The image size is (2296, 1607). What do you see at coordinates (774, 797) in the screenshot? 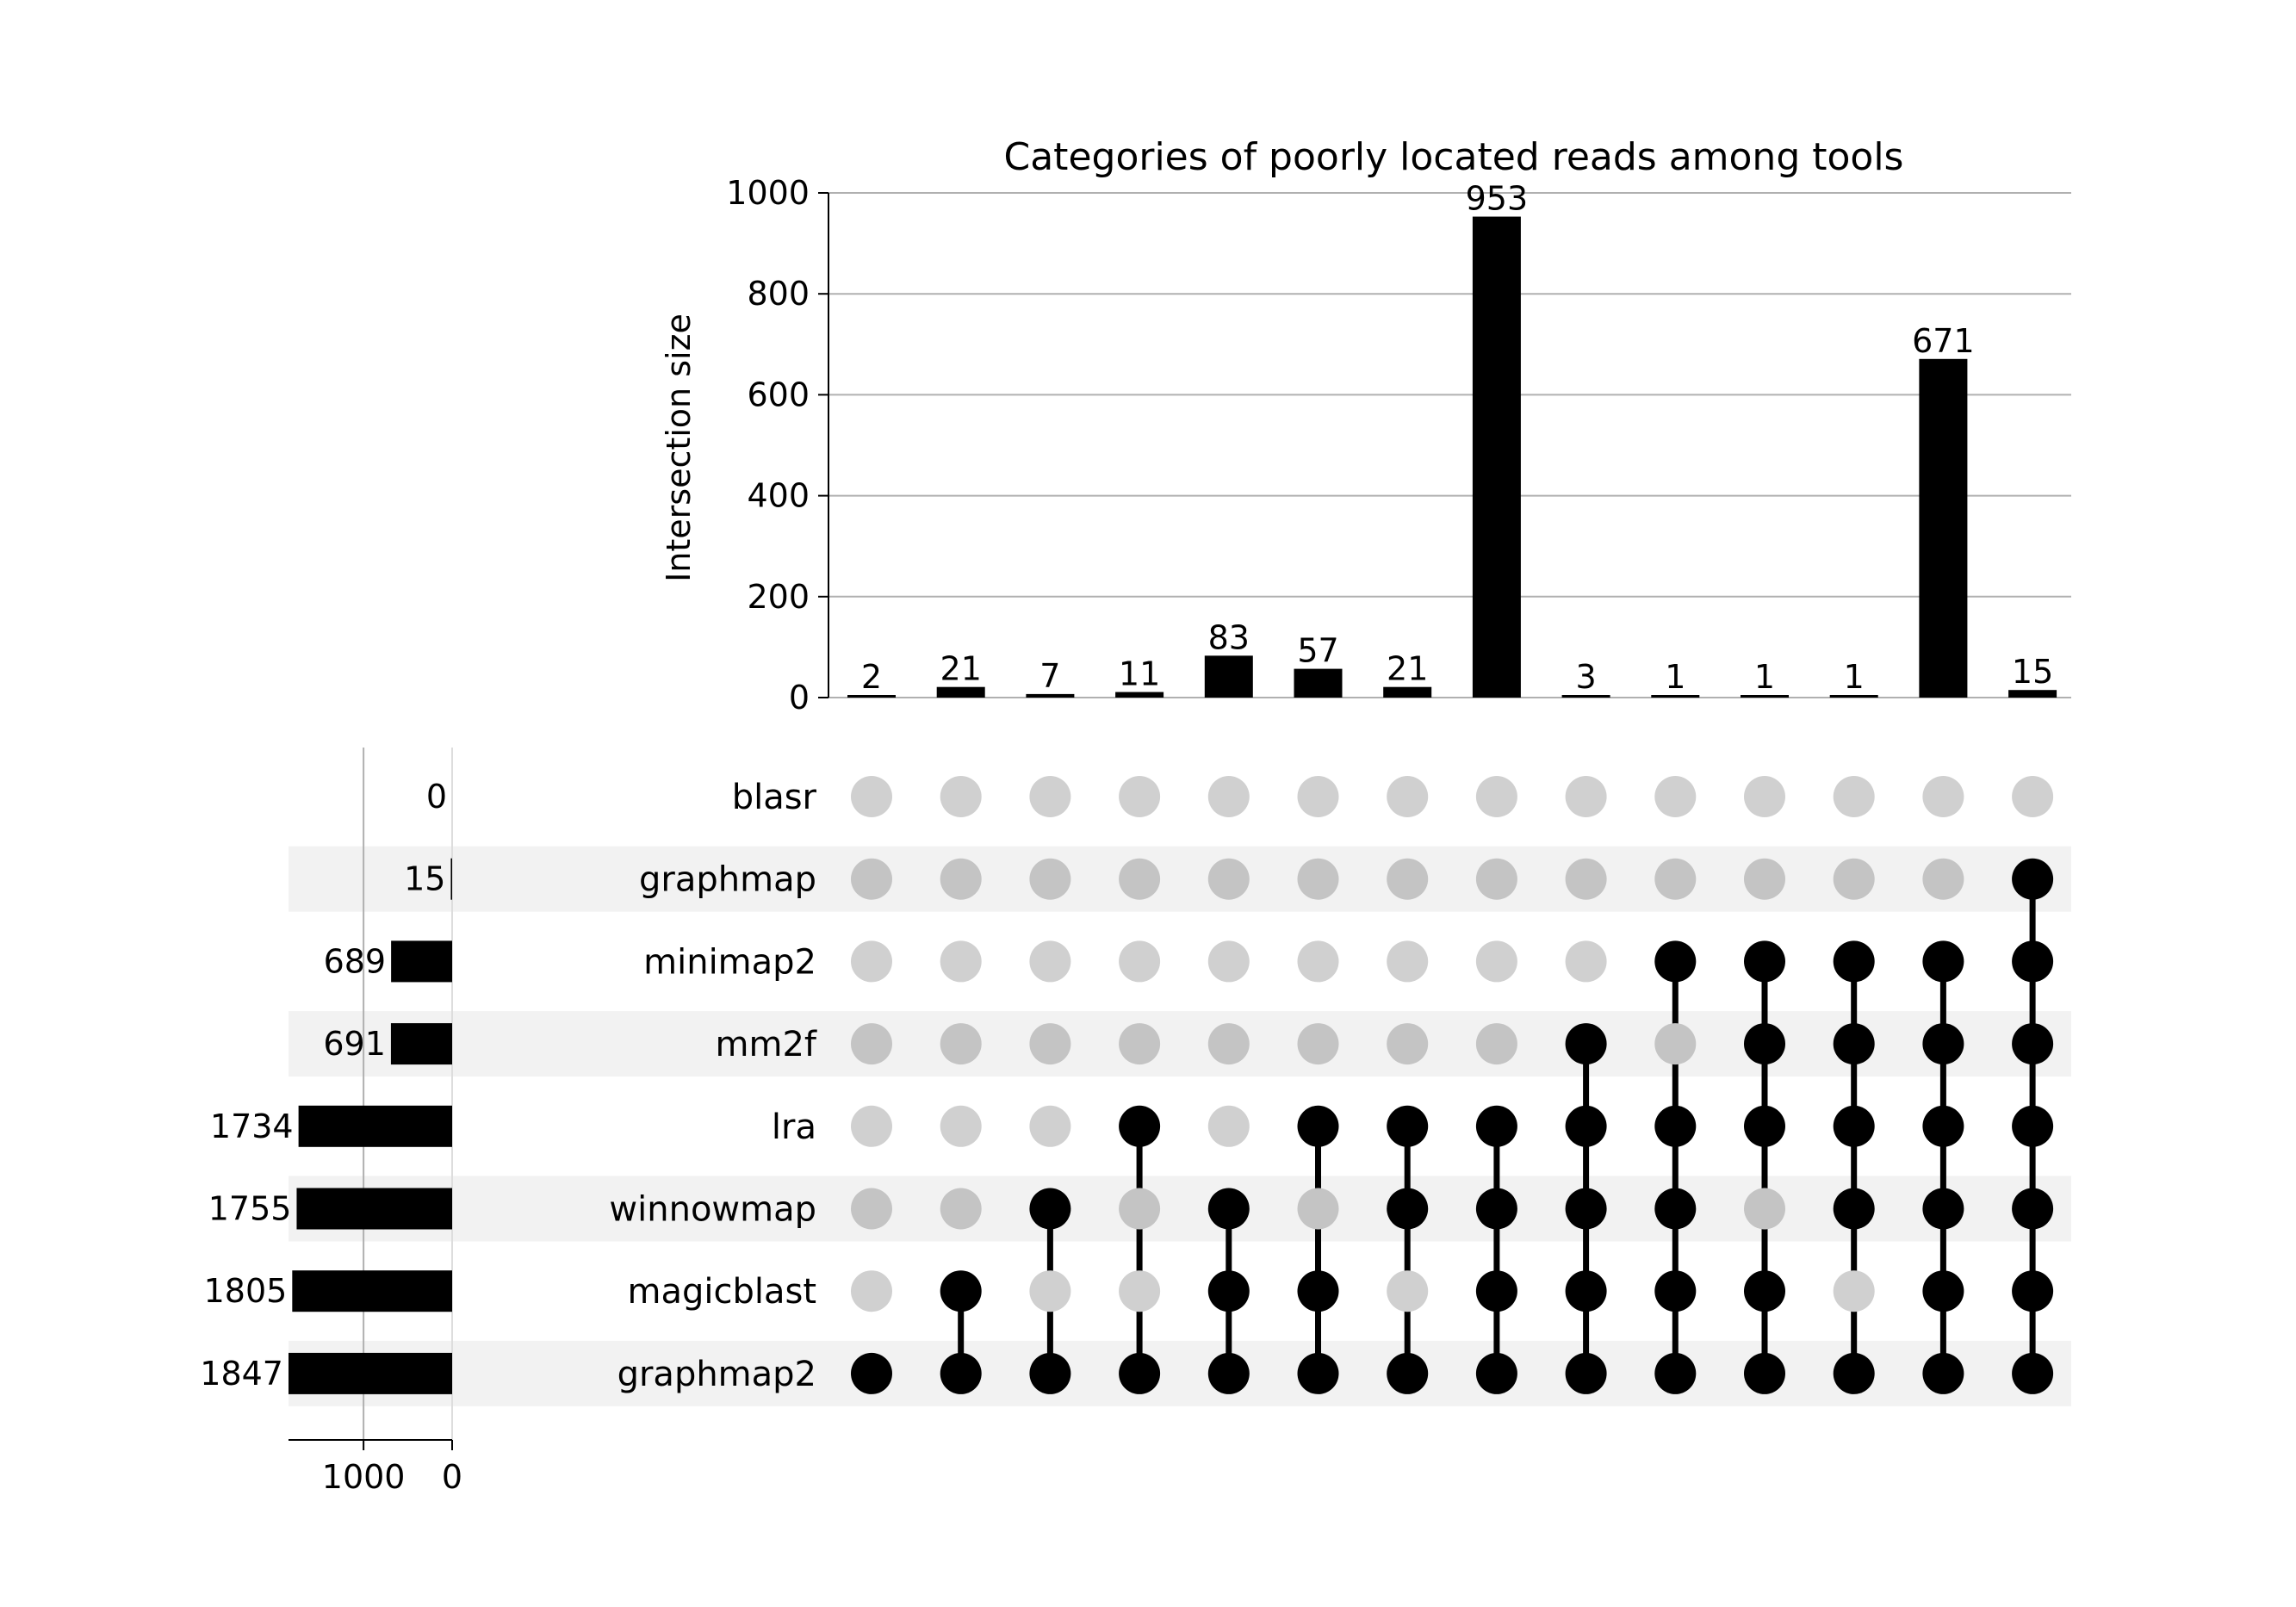
I see `set-name: blasr` at bounding box center [774, 797].